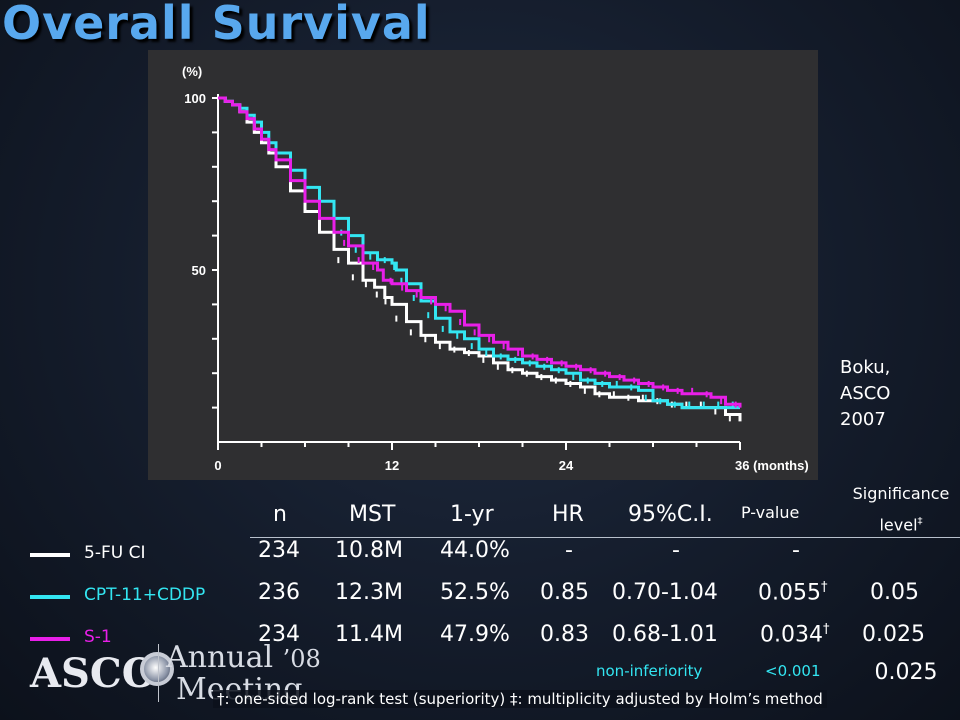  Describe the element at coordinates (670, 514) in the screenshot. I see `header-ci: 95%C.I.` at that location.